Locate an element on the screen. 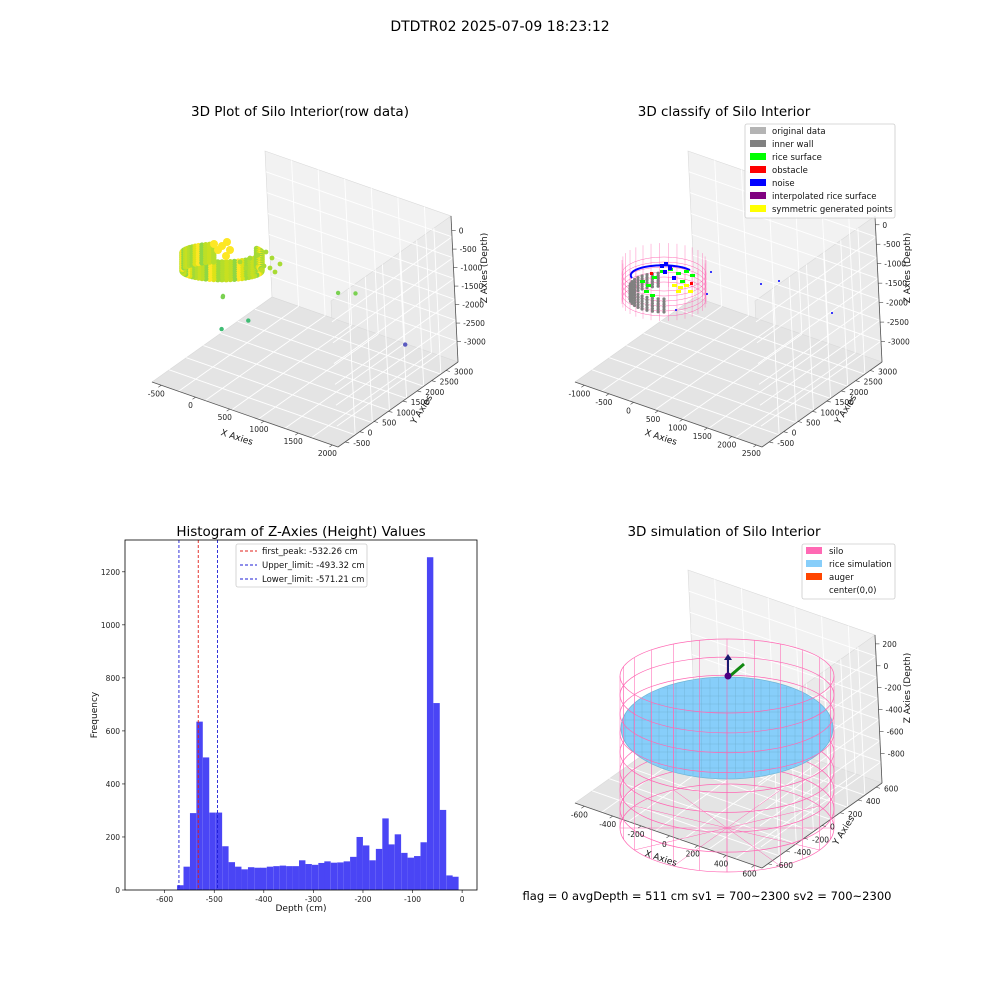 This screenshot has width=1000, height=1000. y-tick-label: 0 is located at coordinates (832, 827).